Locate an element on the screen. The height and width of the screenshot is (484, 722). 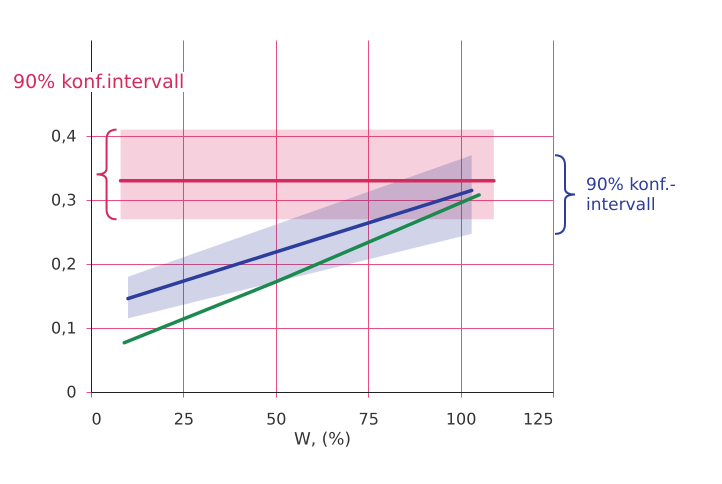
x-axis-title: W, (%) is located at coordinates (323, 440).